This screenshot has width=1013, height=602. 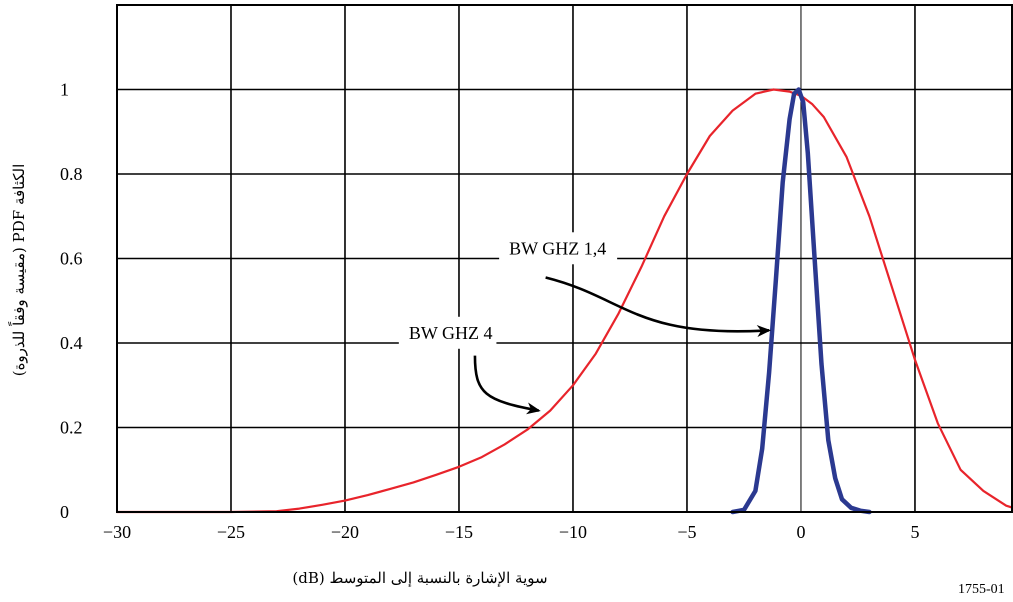 What do you see at coordinates (459, 532) in the screenshot?
I see `x-tick-label-3: −15` at bounding box center [459, 532].